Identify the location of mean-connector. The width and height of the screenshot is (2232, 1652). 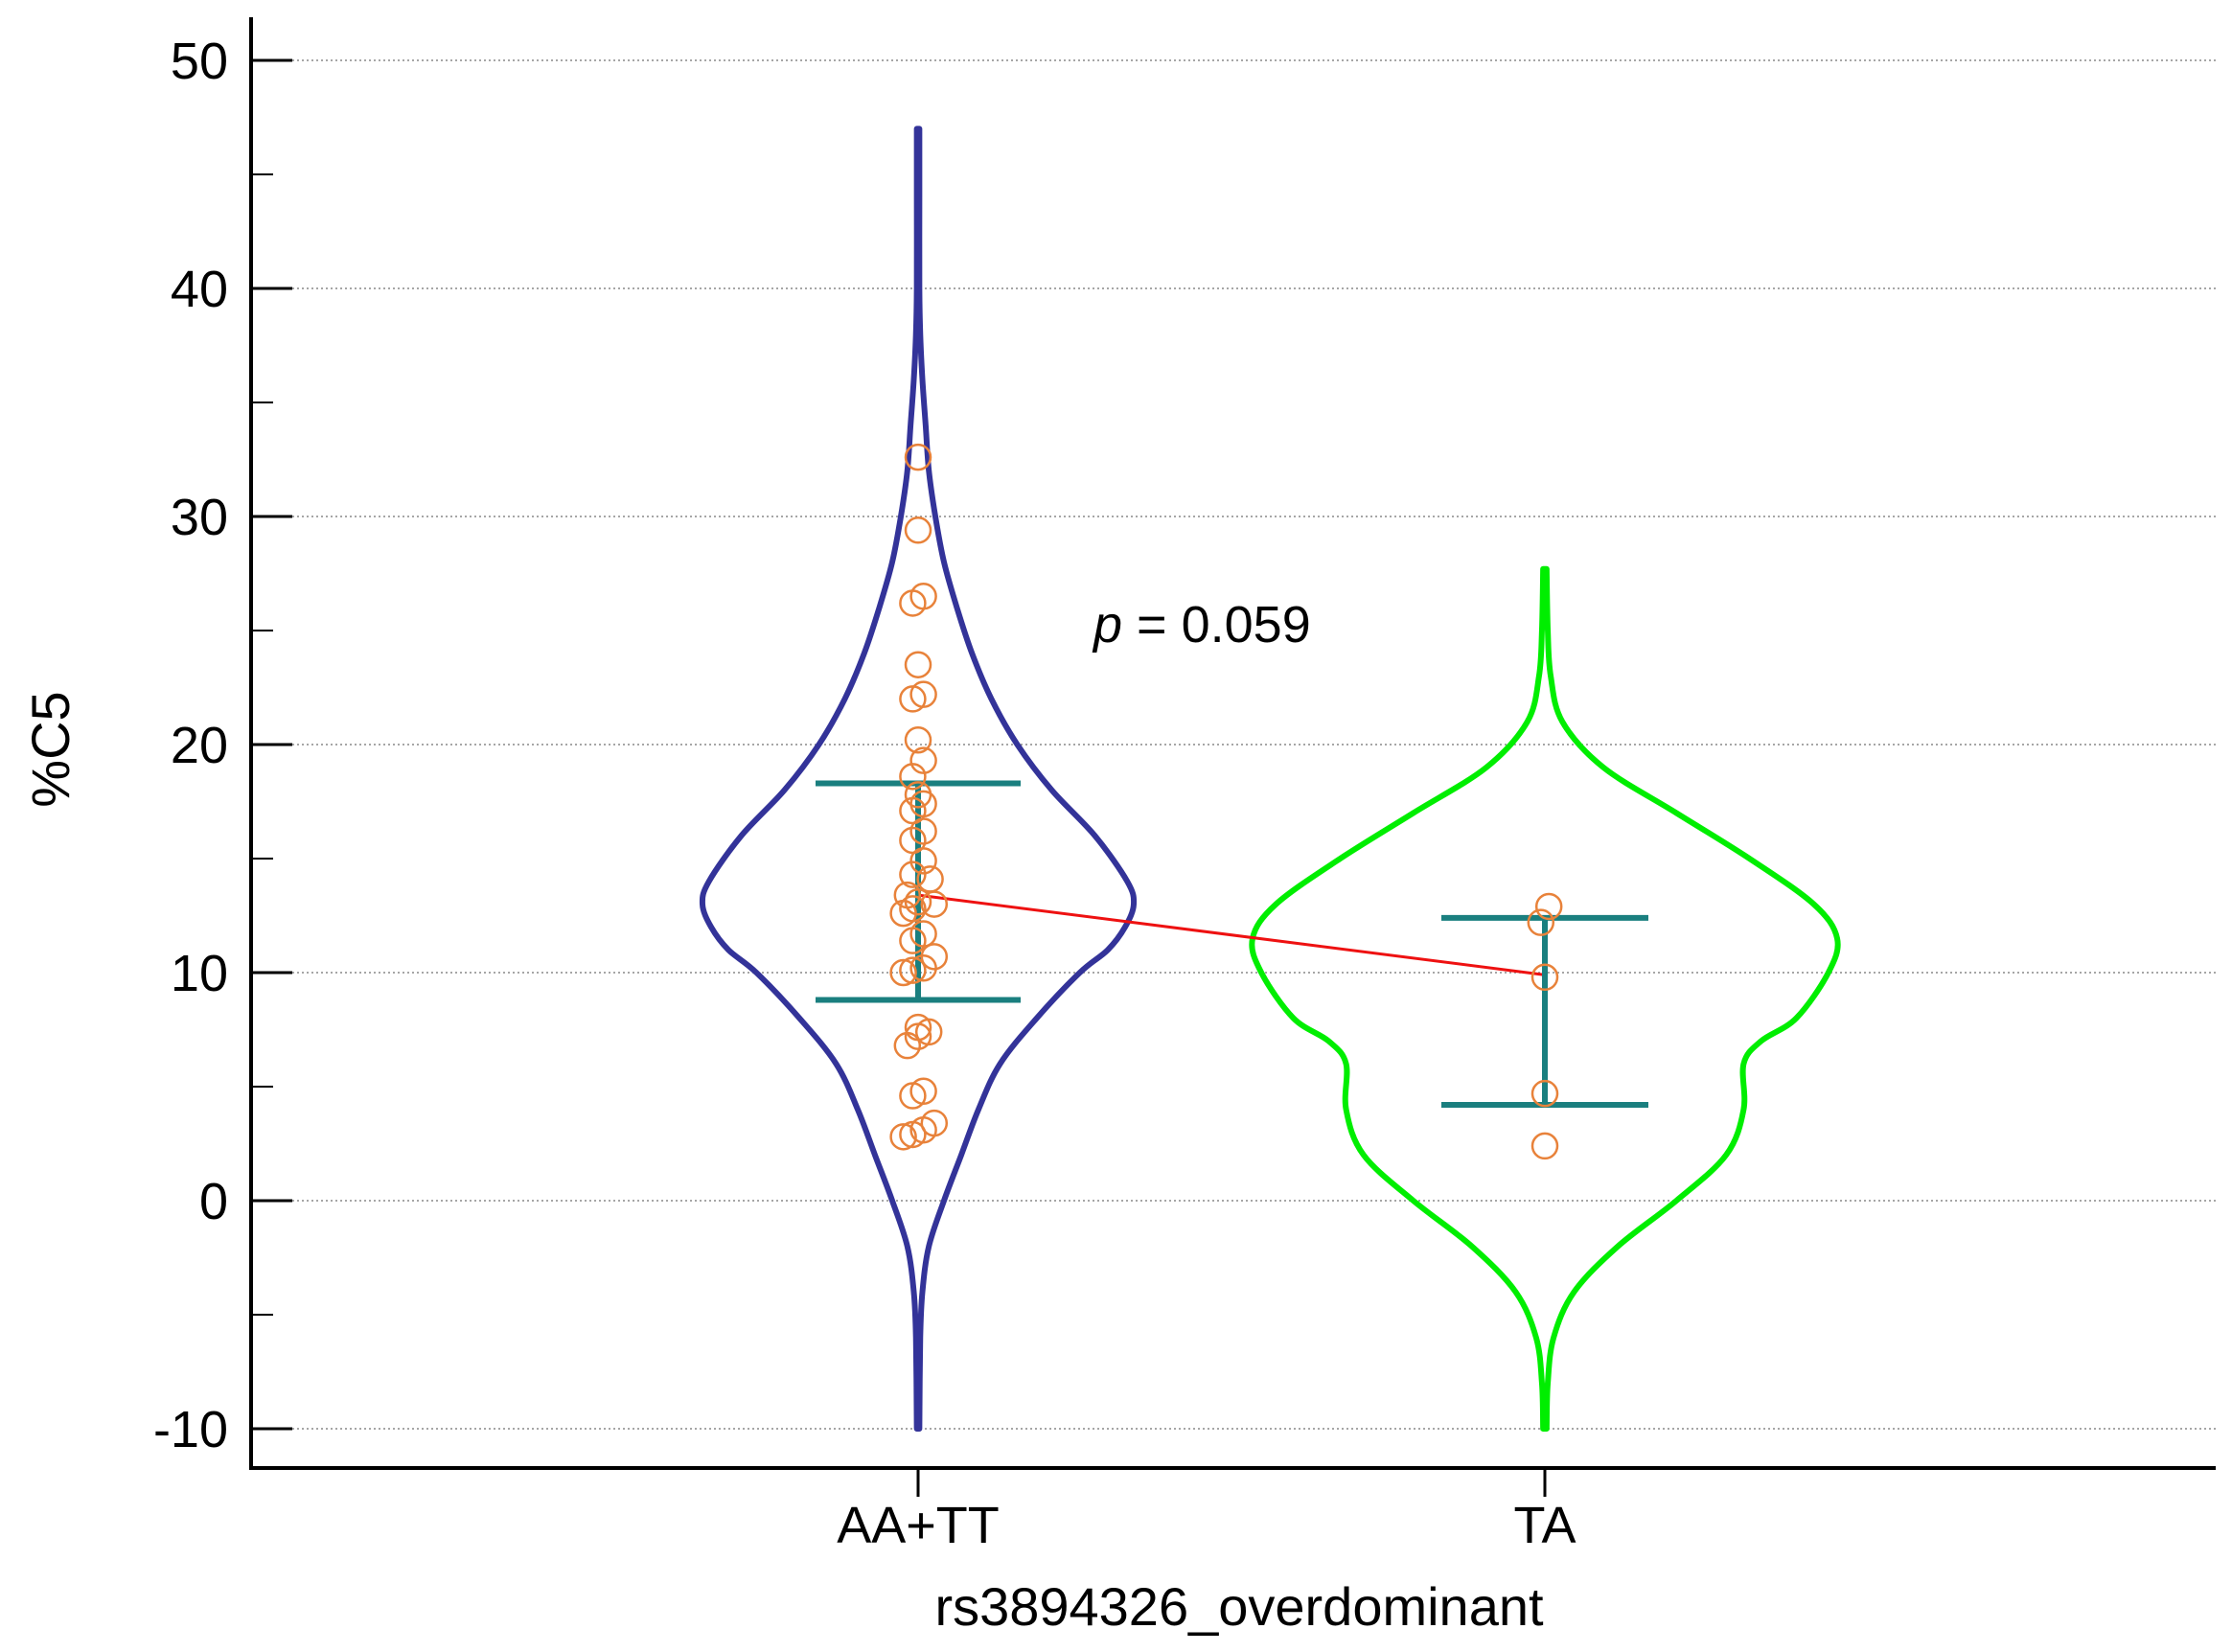
(1231, 934).